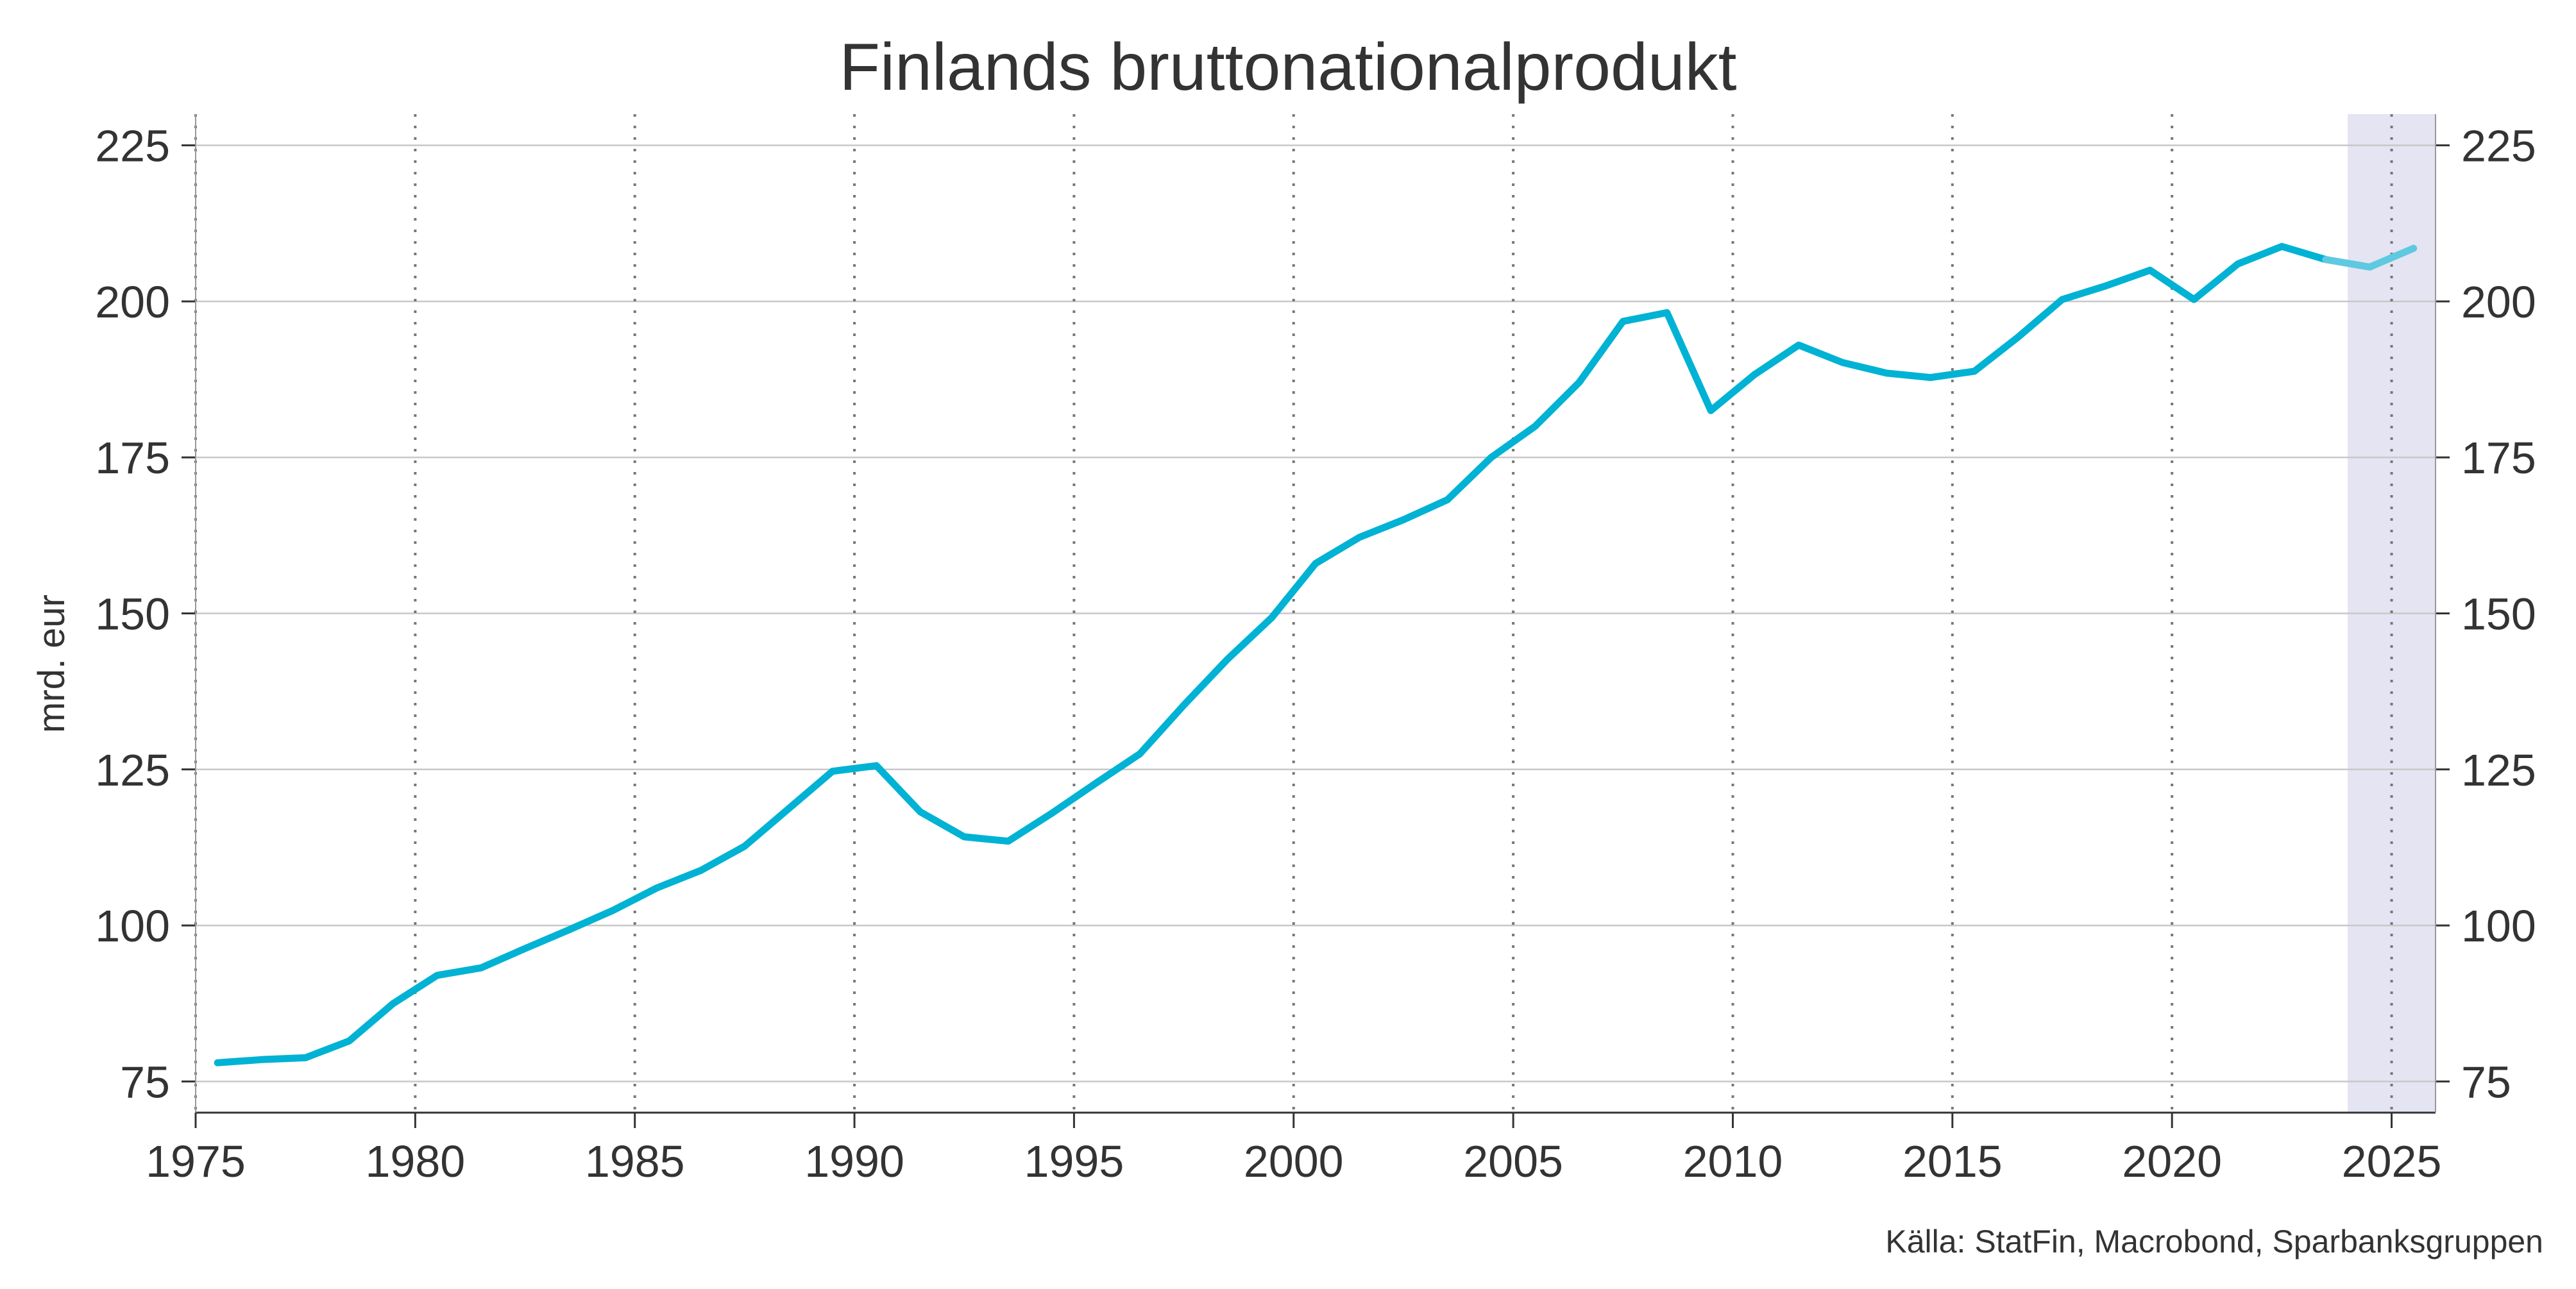 This screenshot has height=1289, width=2576. I want to click on x-tick-label-1995: 1995, so click(1074, 1161).